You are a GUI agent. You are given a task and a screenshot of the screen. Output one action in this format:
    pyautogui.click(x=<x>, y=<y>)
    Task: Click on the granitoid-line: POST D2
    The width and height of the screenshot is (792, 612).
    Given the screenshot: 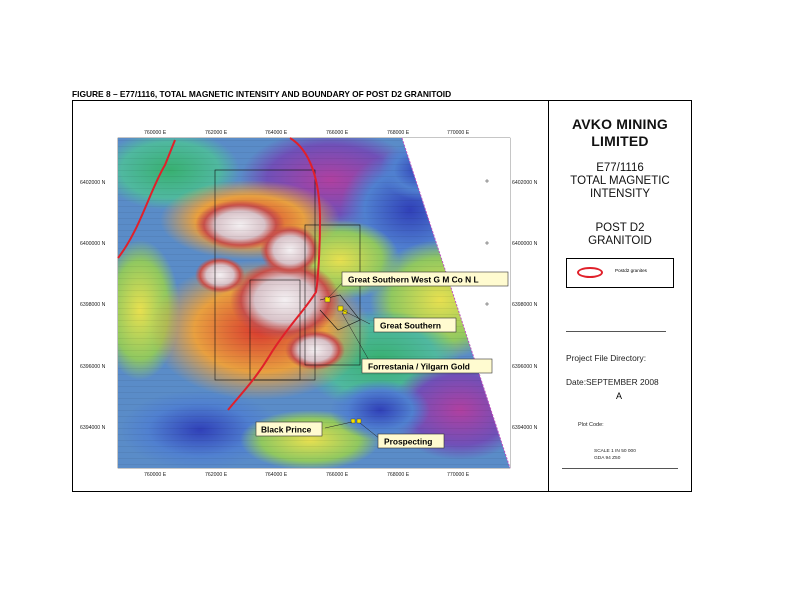 What is the action you would take?
    pyautogui.click(x=620, y=228)
    